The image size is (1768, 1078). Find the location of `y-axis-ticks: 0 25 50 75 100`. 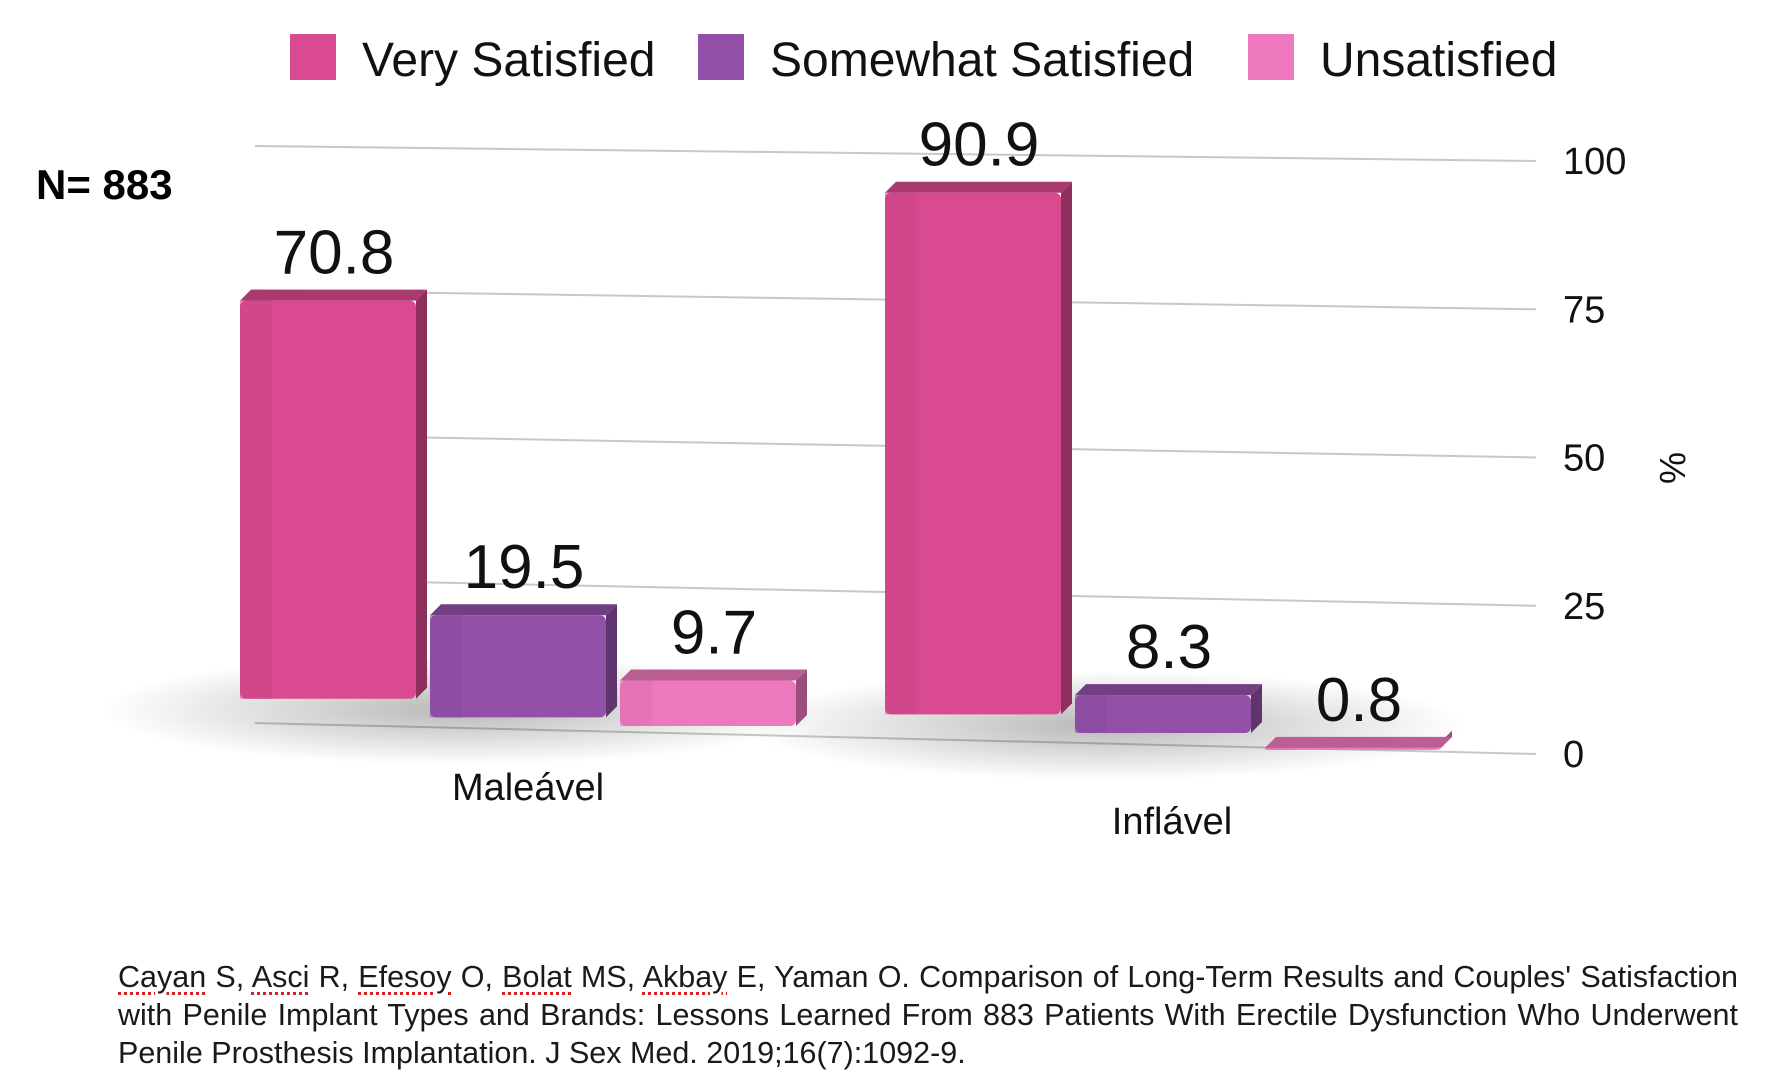

y-axis-ticks: 0 25 50 75 100 is located at coordinates (1594, 458).